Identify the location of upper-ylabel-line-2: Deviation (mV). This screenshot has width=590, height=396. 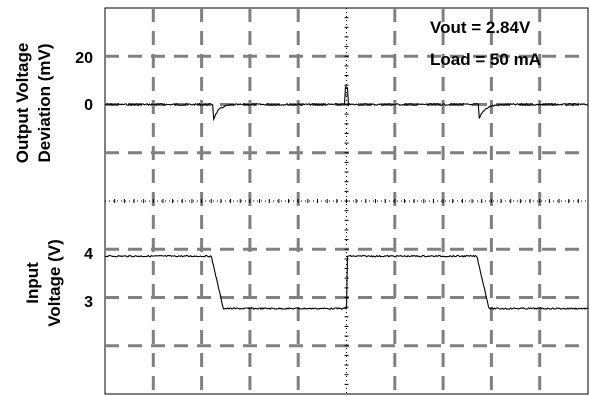
(44, 102).